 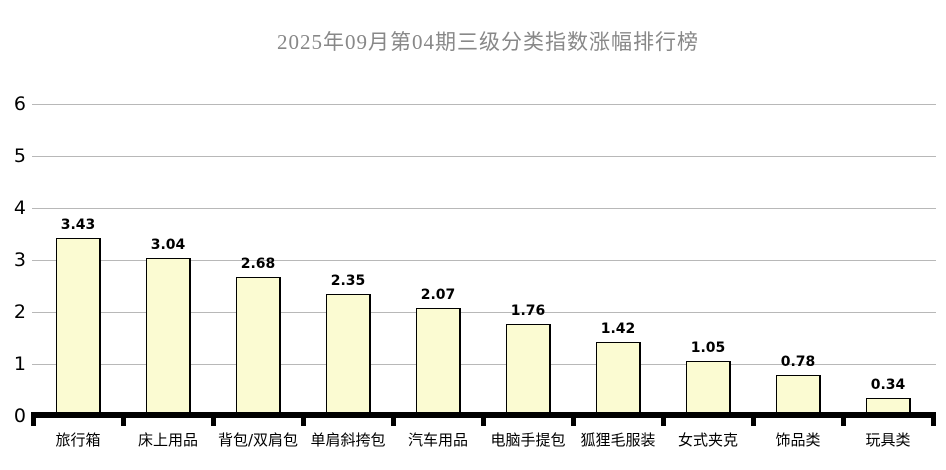 What do you see at coordinates (348, 440) in the screenshot?
I see `x-axis-category-label: 单肩斜挎包` at bounding box center [348, 440].